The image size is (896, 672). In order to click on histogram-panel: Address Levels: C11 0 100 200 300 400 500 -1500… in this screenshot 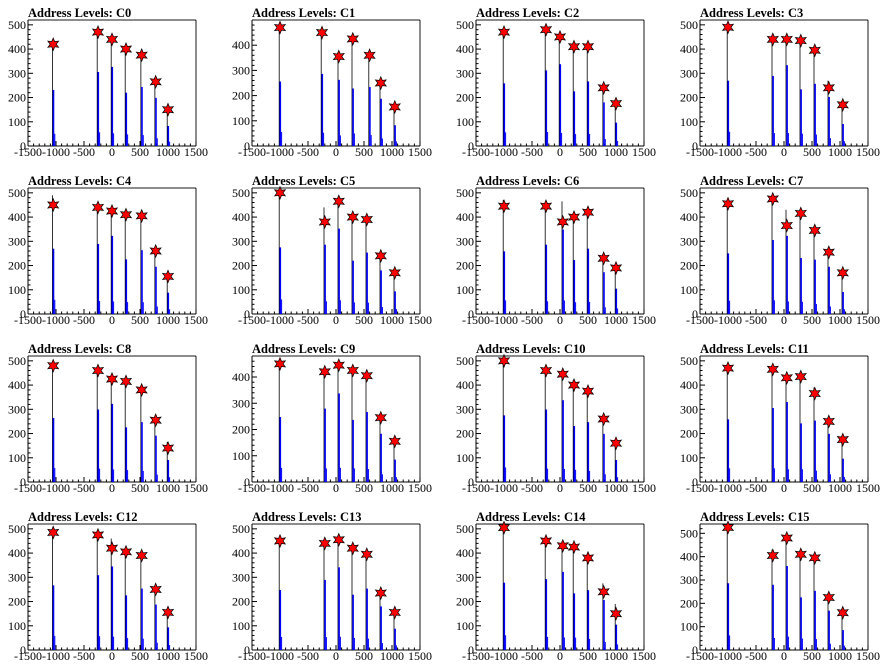, I will do `click(784, 420)`.